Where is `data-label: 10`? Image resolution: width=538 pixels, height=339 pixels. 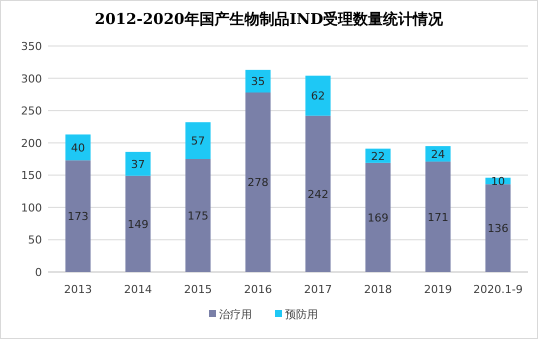
data-label: 10 is located at coordinates (498, 181).